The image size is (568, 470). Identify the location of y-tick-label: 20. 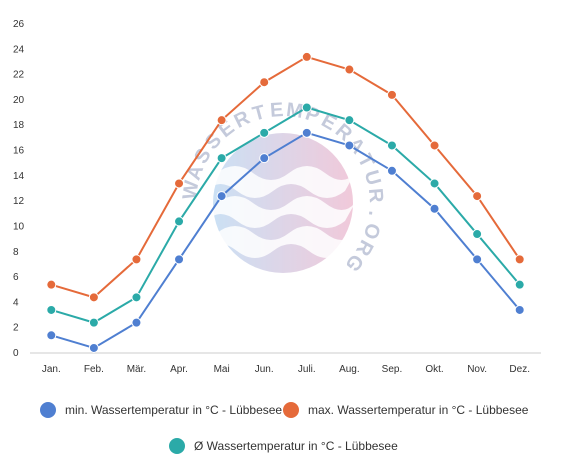
(19, 100).